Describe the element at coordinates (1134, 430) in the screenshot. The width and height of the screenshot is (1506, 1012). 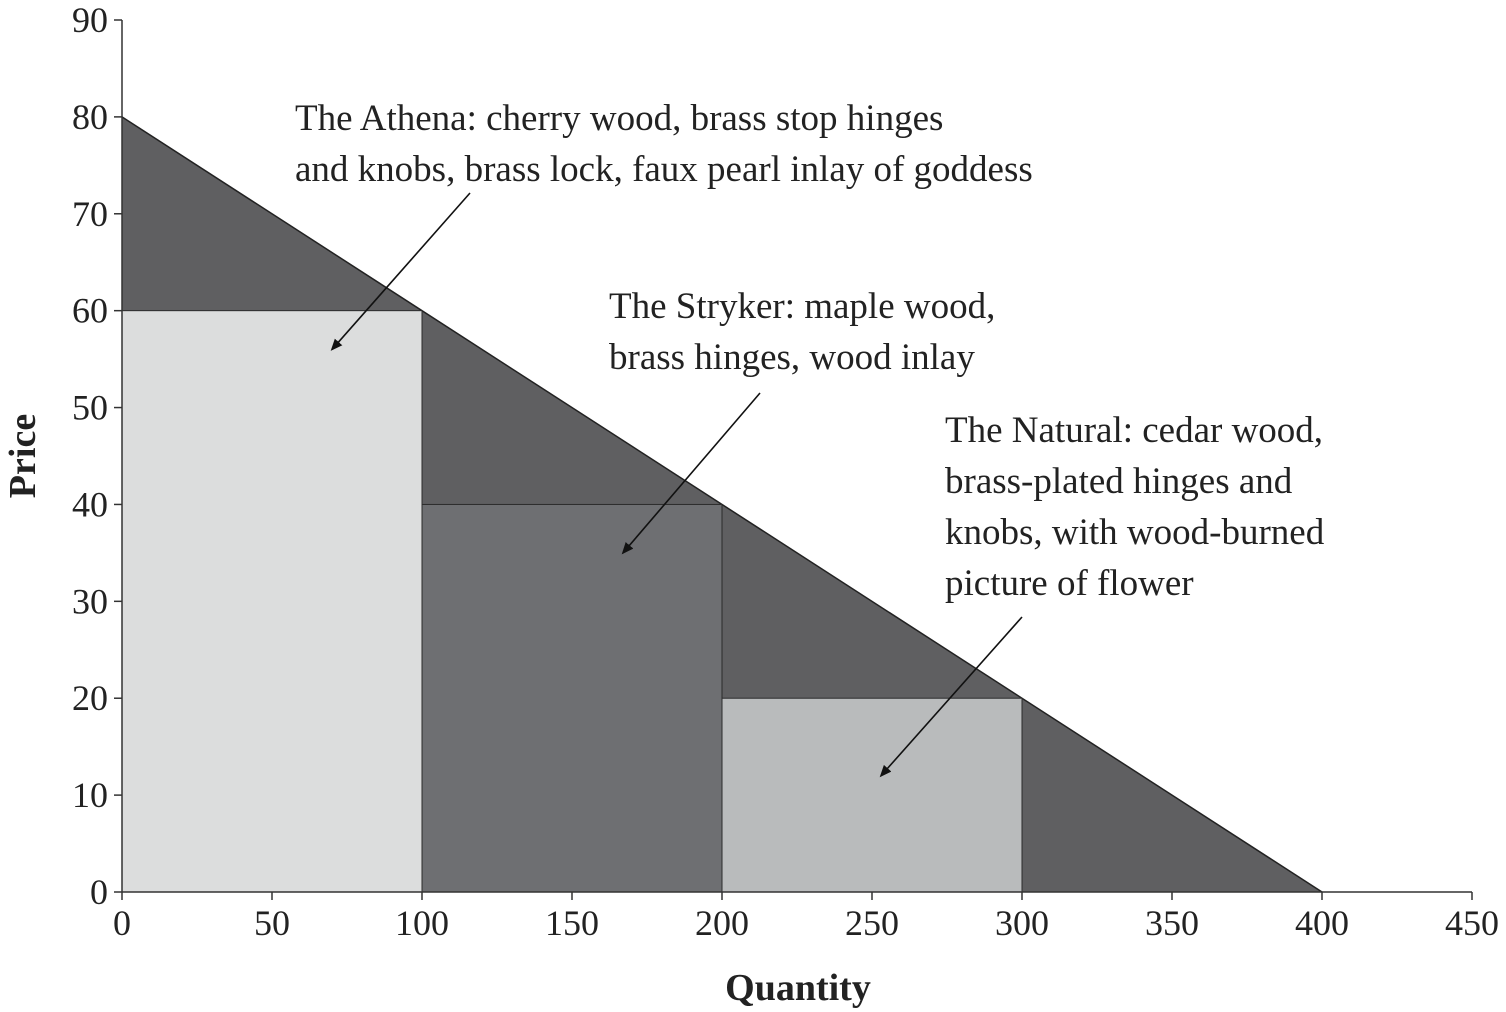
I see `annotation-line: The Natural: cedar wood,` at that location.